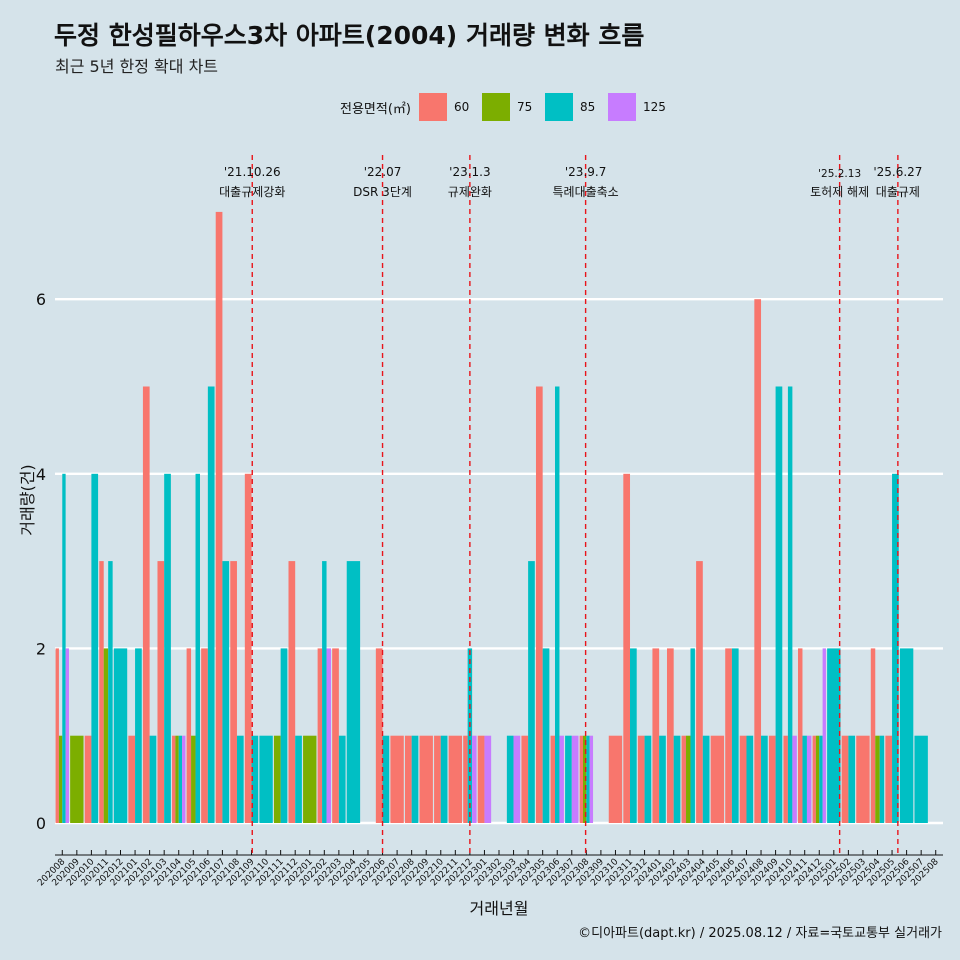 Image resolution: width=960 pixels, height=960 pixels. Describe the element at coordinates (41, 299) in the screenshot. I see `y-tick-label: 6` at that location.